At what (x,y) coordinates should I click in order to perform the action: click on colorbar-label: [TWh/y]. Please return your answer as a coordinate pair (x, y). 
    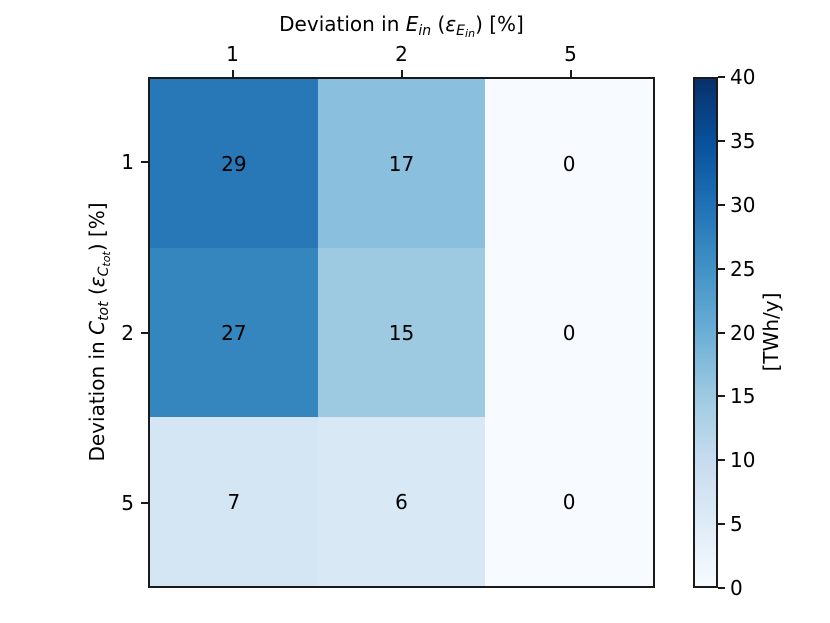
    Looking at the image, I should click on (771, 332).